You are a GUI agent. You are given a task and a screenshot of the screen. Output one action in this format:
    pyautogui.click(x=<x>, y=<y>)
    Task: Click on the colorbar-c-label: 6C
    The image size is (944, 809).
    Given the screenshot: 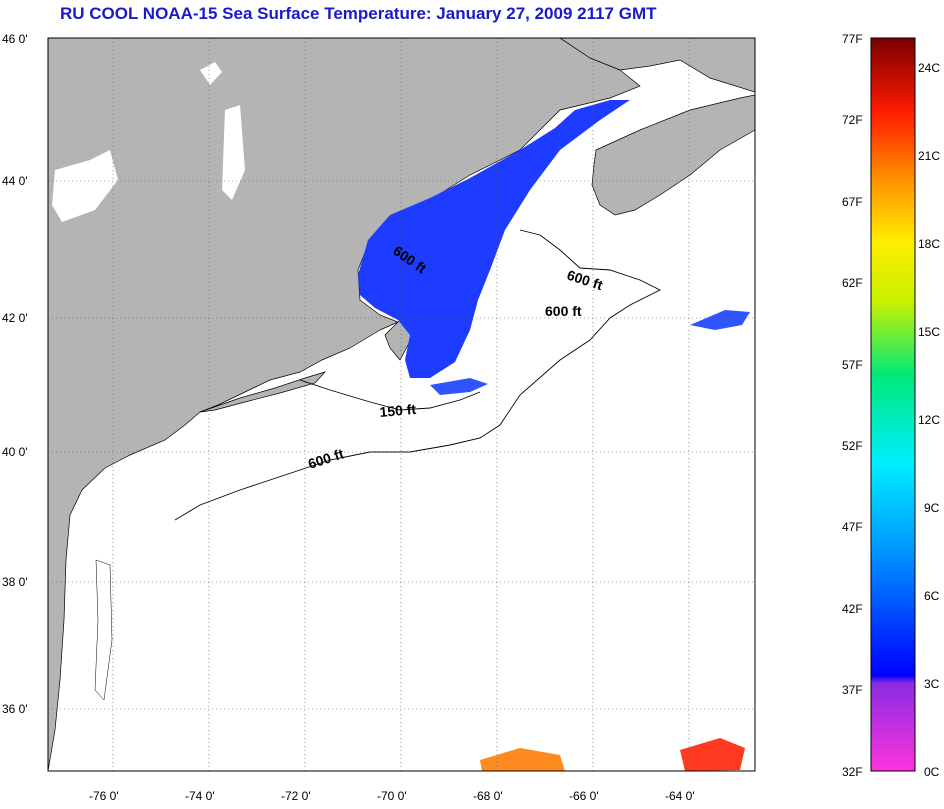 What is the action you would take?
    pyautogui.click(x=932, y=596)
    